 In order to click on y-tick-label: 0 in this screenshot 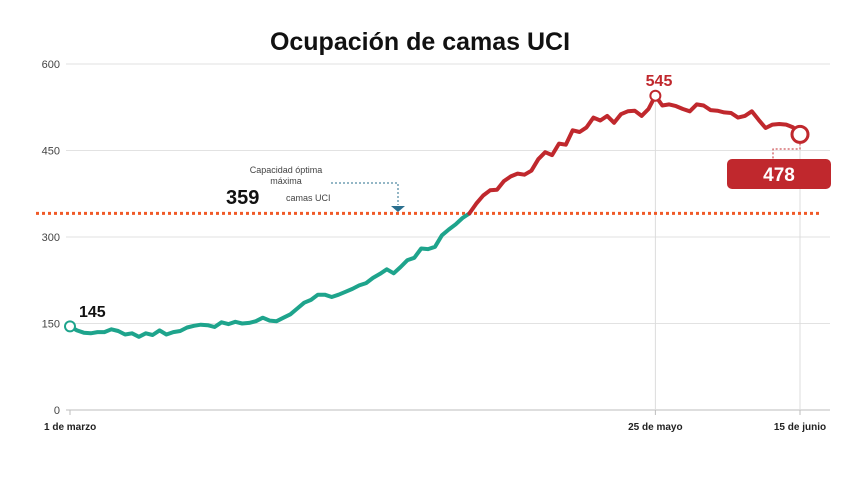, I will do `click(57, 411)`.